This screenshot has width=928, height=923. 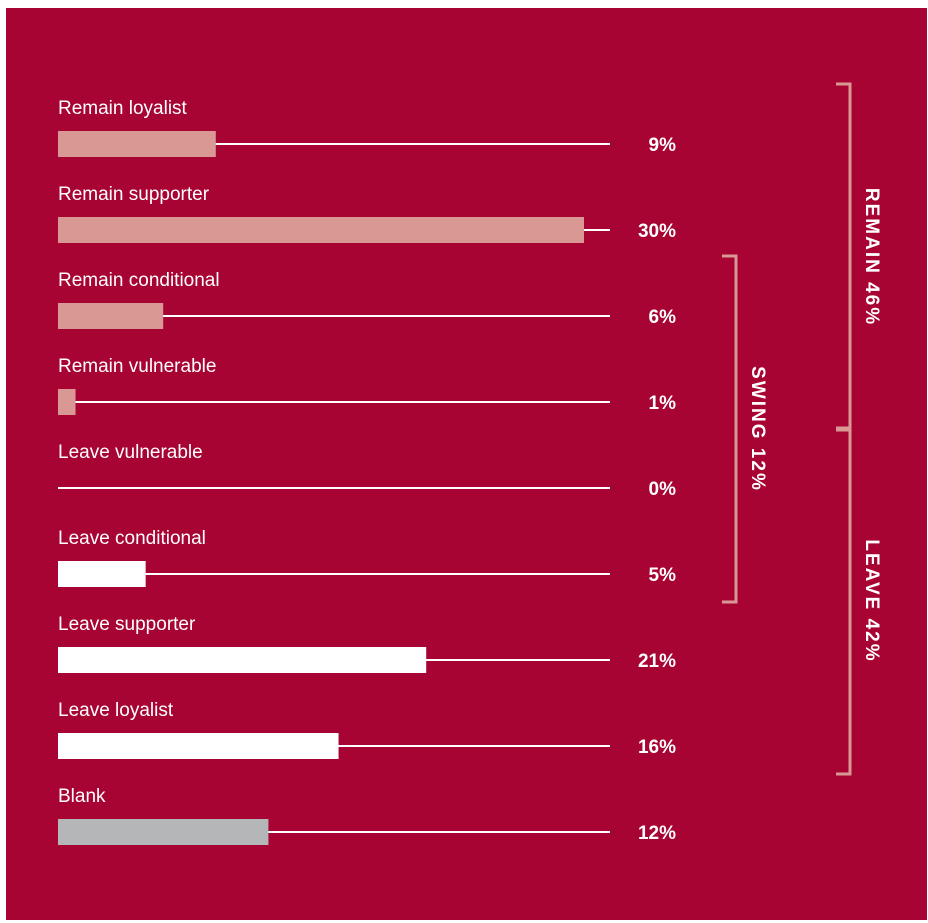 What do you see at coordinates (134, 194) in the screenshot?
I see `category-label: Remain supporter` at bounding box center [134, 194].